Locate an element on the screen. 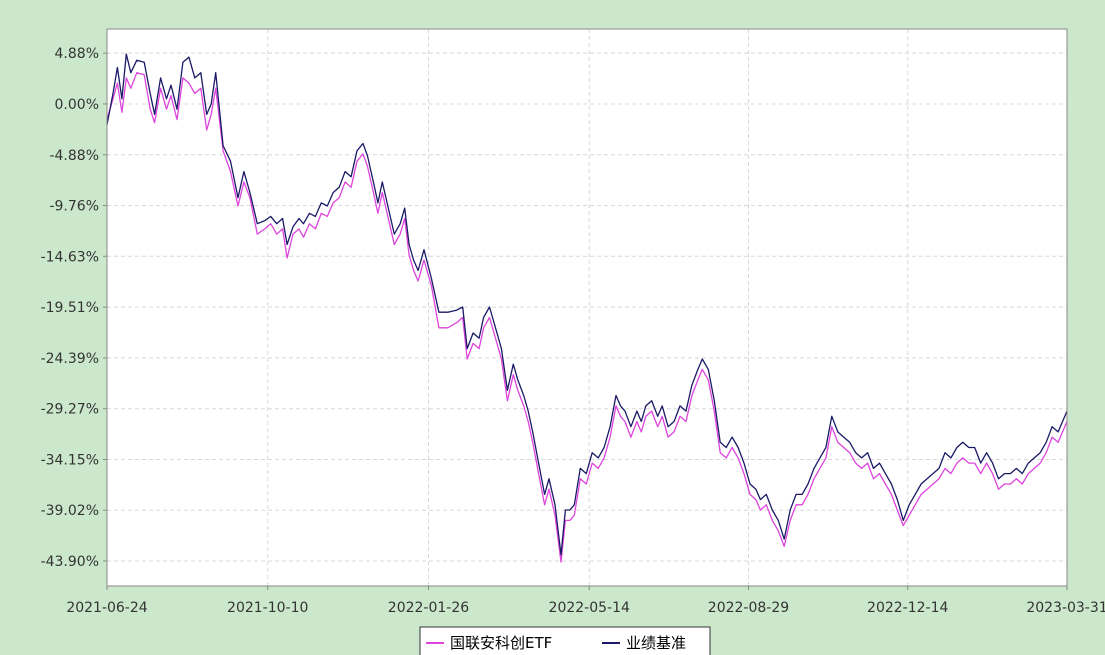 The height and width of the screenshot is (655, 1105). x-tick-label: 2021-10-10 is located at coordinates (267, 608).